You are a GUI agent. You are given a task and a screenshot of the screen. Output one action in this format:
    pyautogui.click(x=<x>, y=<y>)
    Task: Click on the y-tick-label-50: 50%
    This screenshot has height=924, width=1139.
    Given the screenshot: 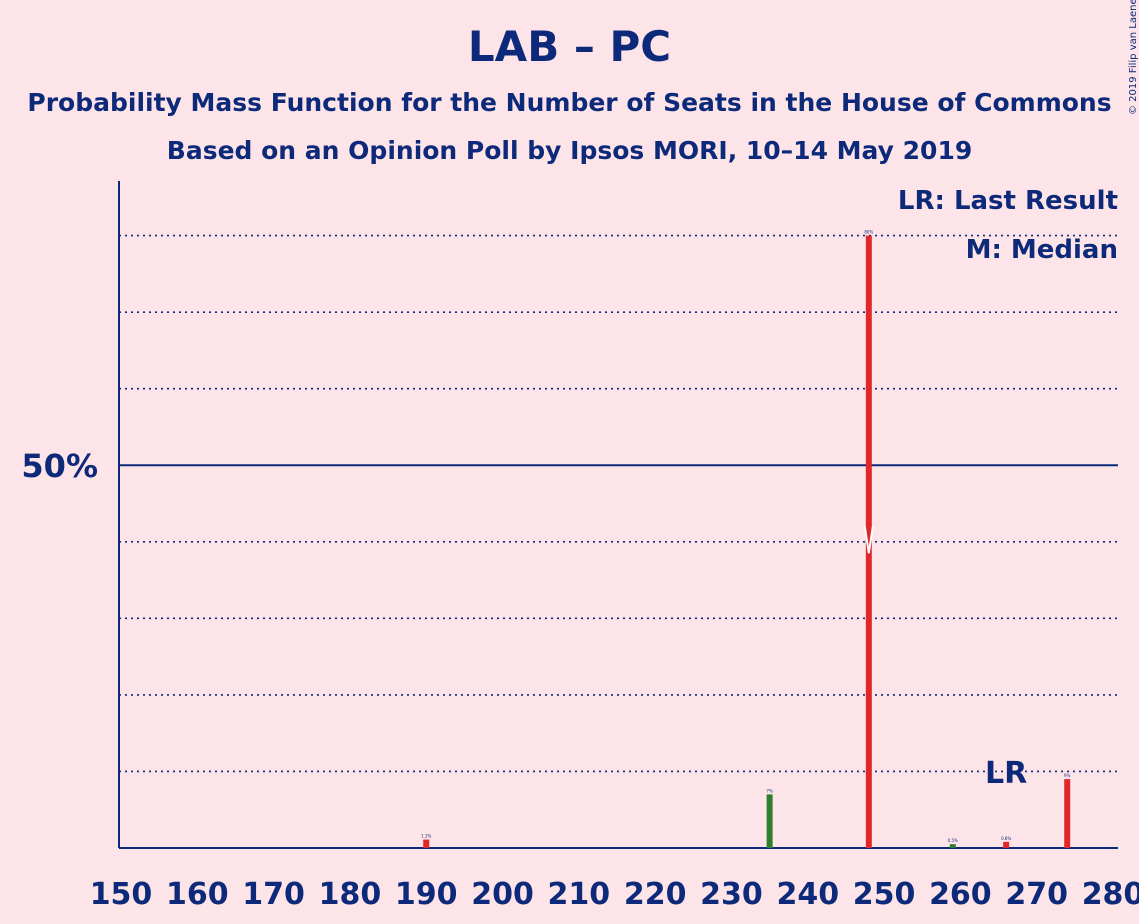 What is the action you would take?
    pyautogui.click(x=59, y=466)
    